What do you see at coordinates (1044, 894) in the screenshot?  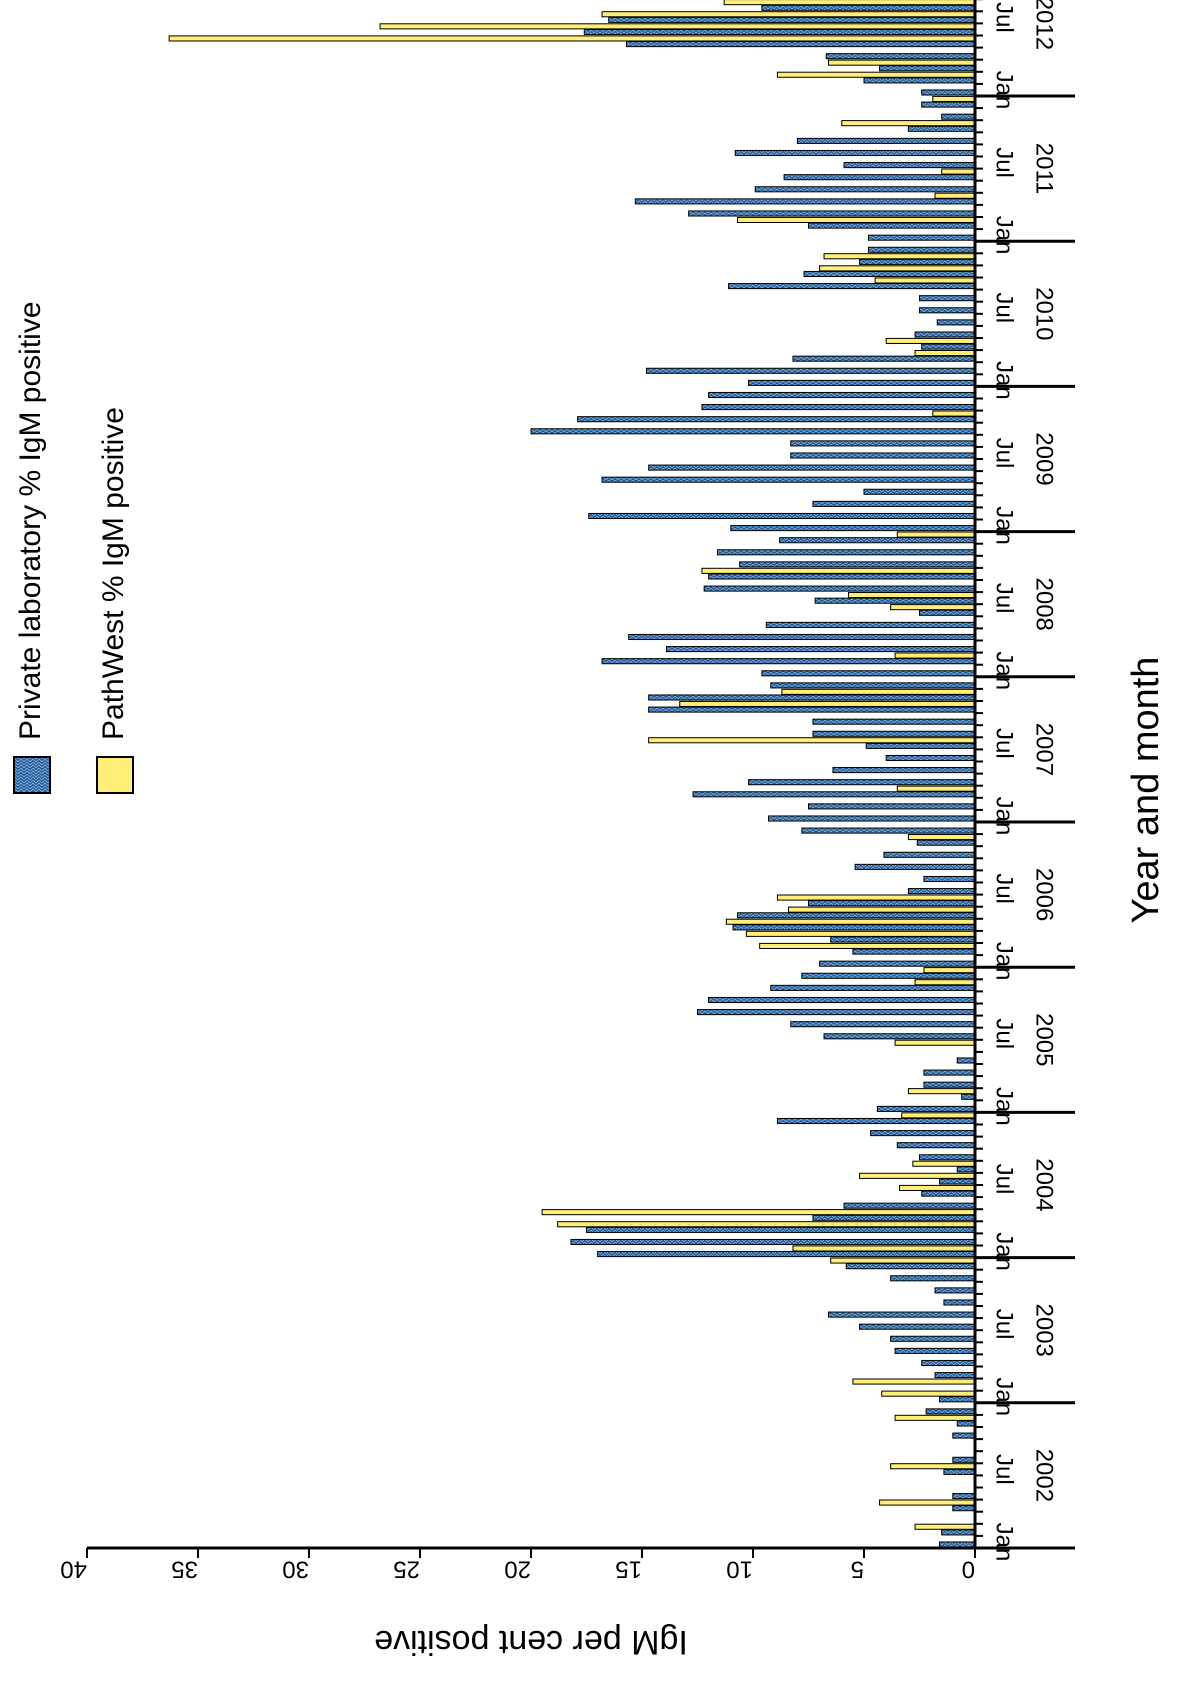 I see `year-label: 2006` at bounding box center [1044, 894].